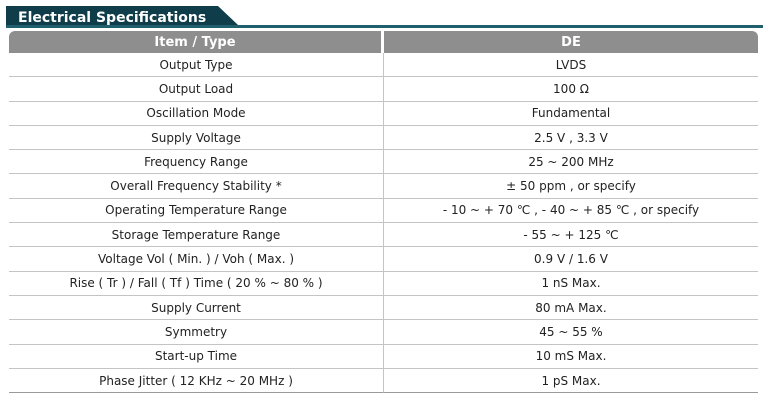 The image size is (769, 401). What do you see at coordinates (196, 332) in the screenshot?
I see `row-item-label: Symmetry` at bounding box center [196, 332].